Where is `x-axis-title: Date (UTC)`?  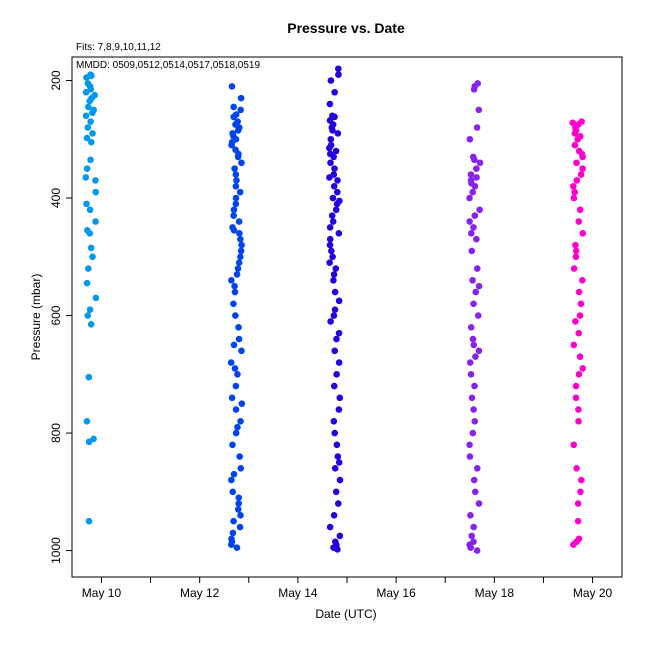
x-axis-title: Date (UTC) is located at coordinates (345, 614).